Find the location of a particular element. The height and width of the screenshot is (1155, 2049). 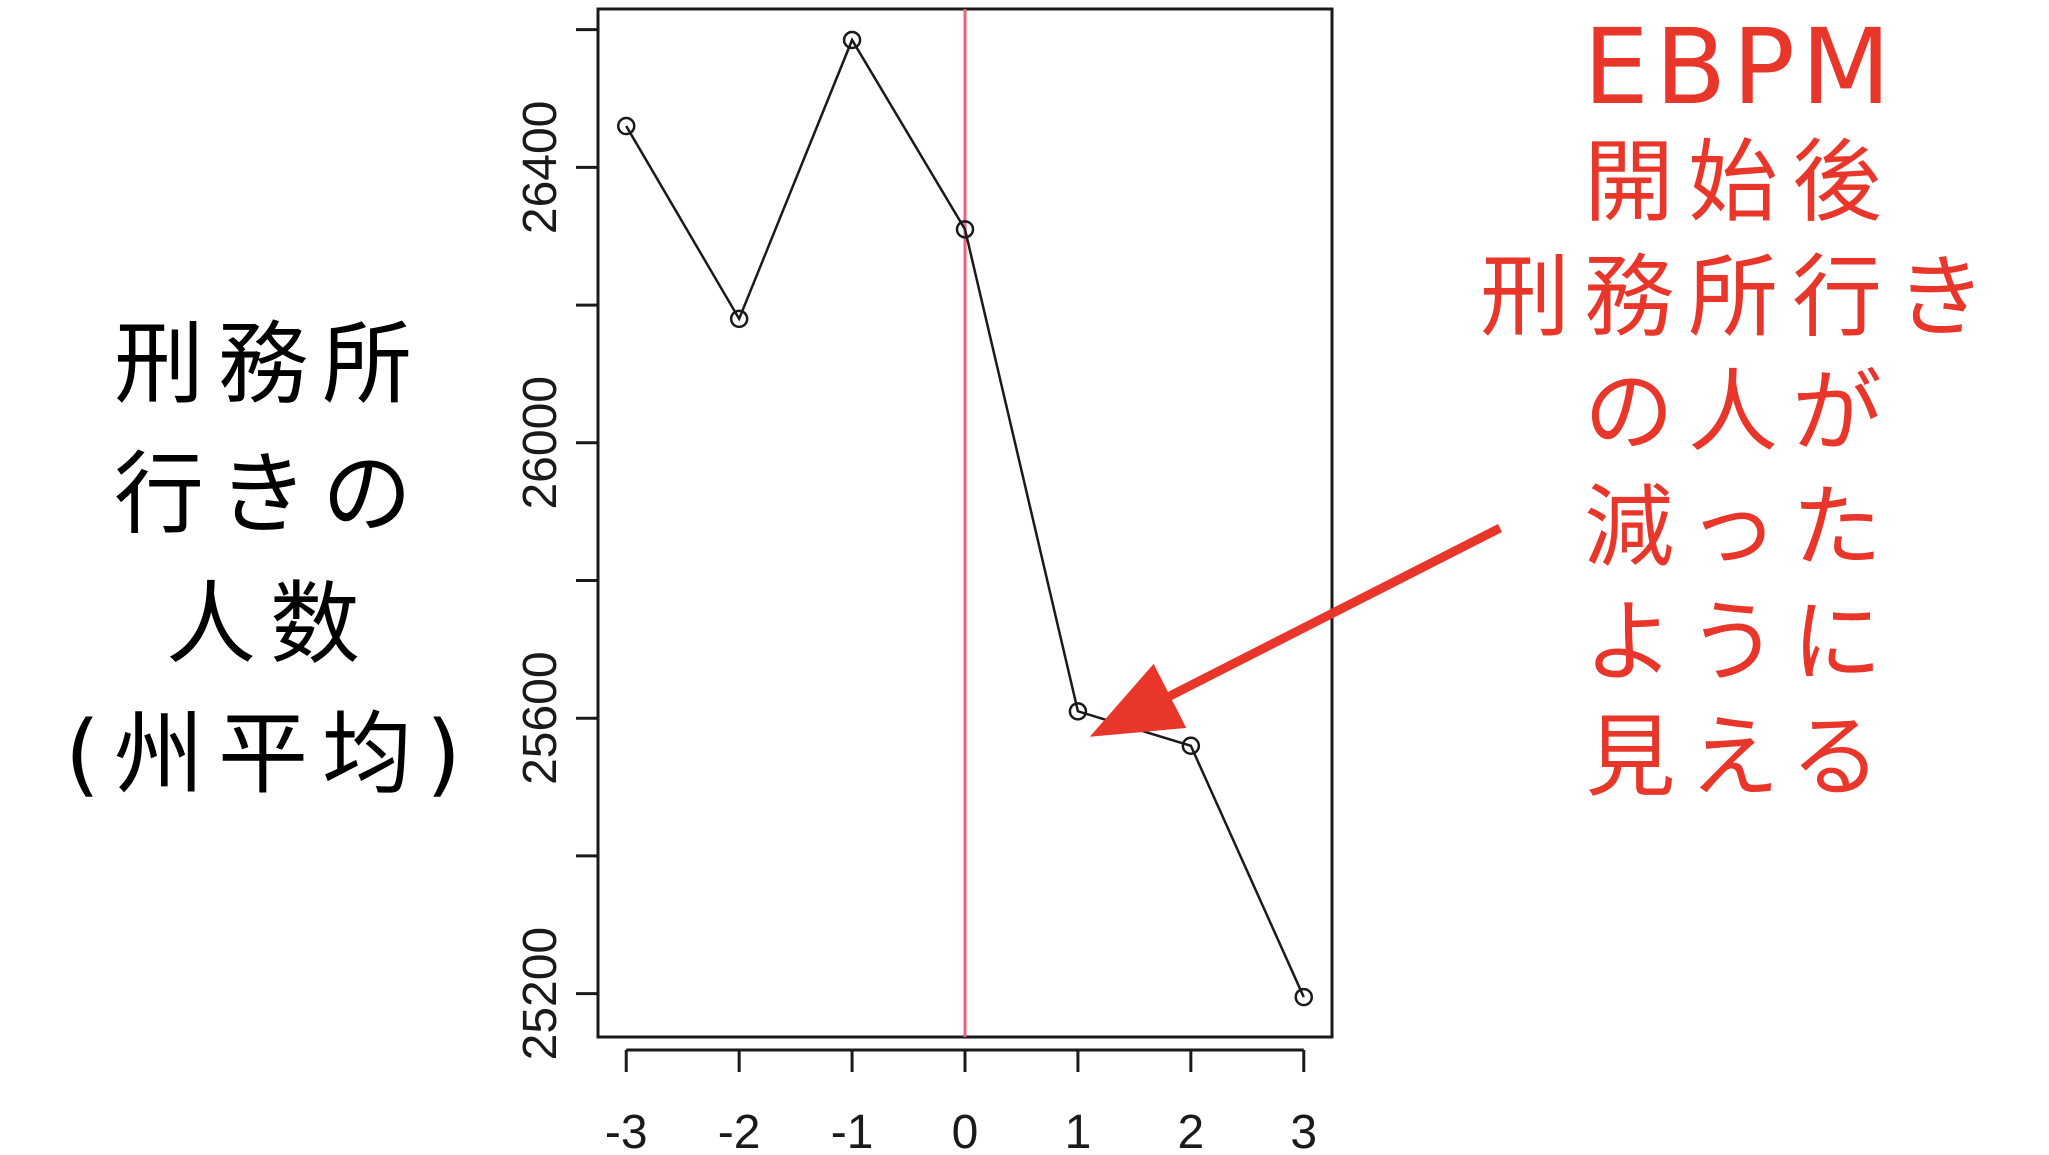

annotation-line-3: 刑務所行き is located at coordinates (1740, 297).